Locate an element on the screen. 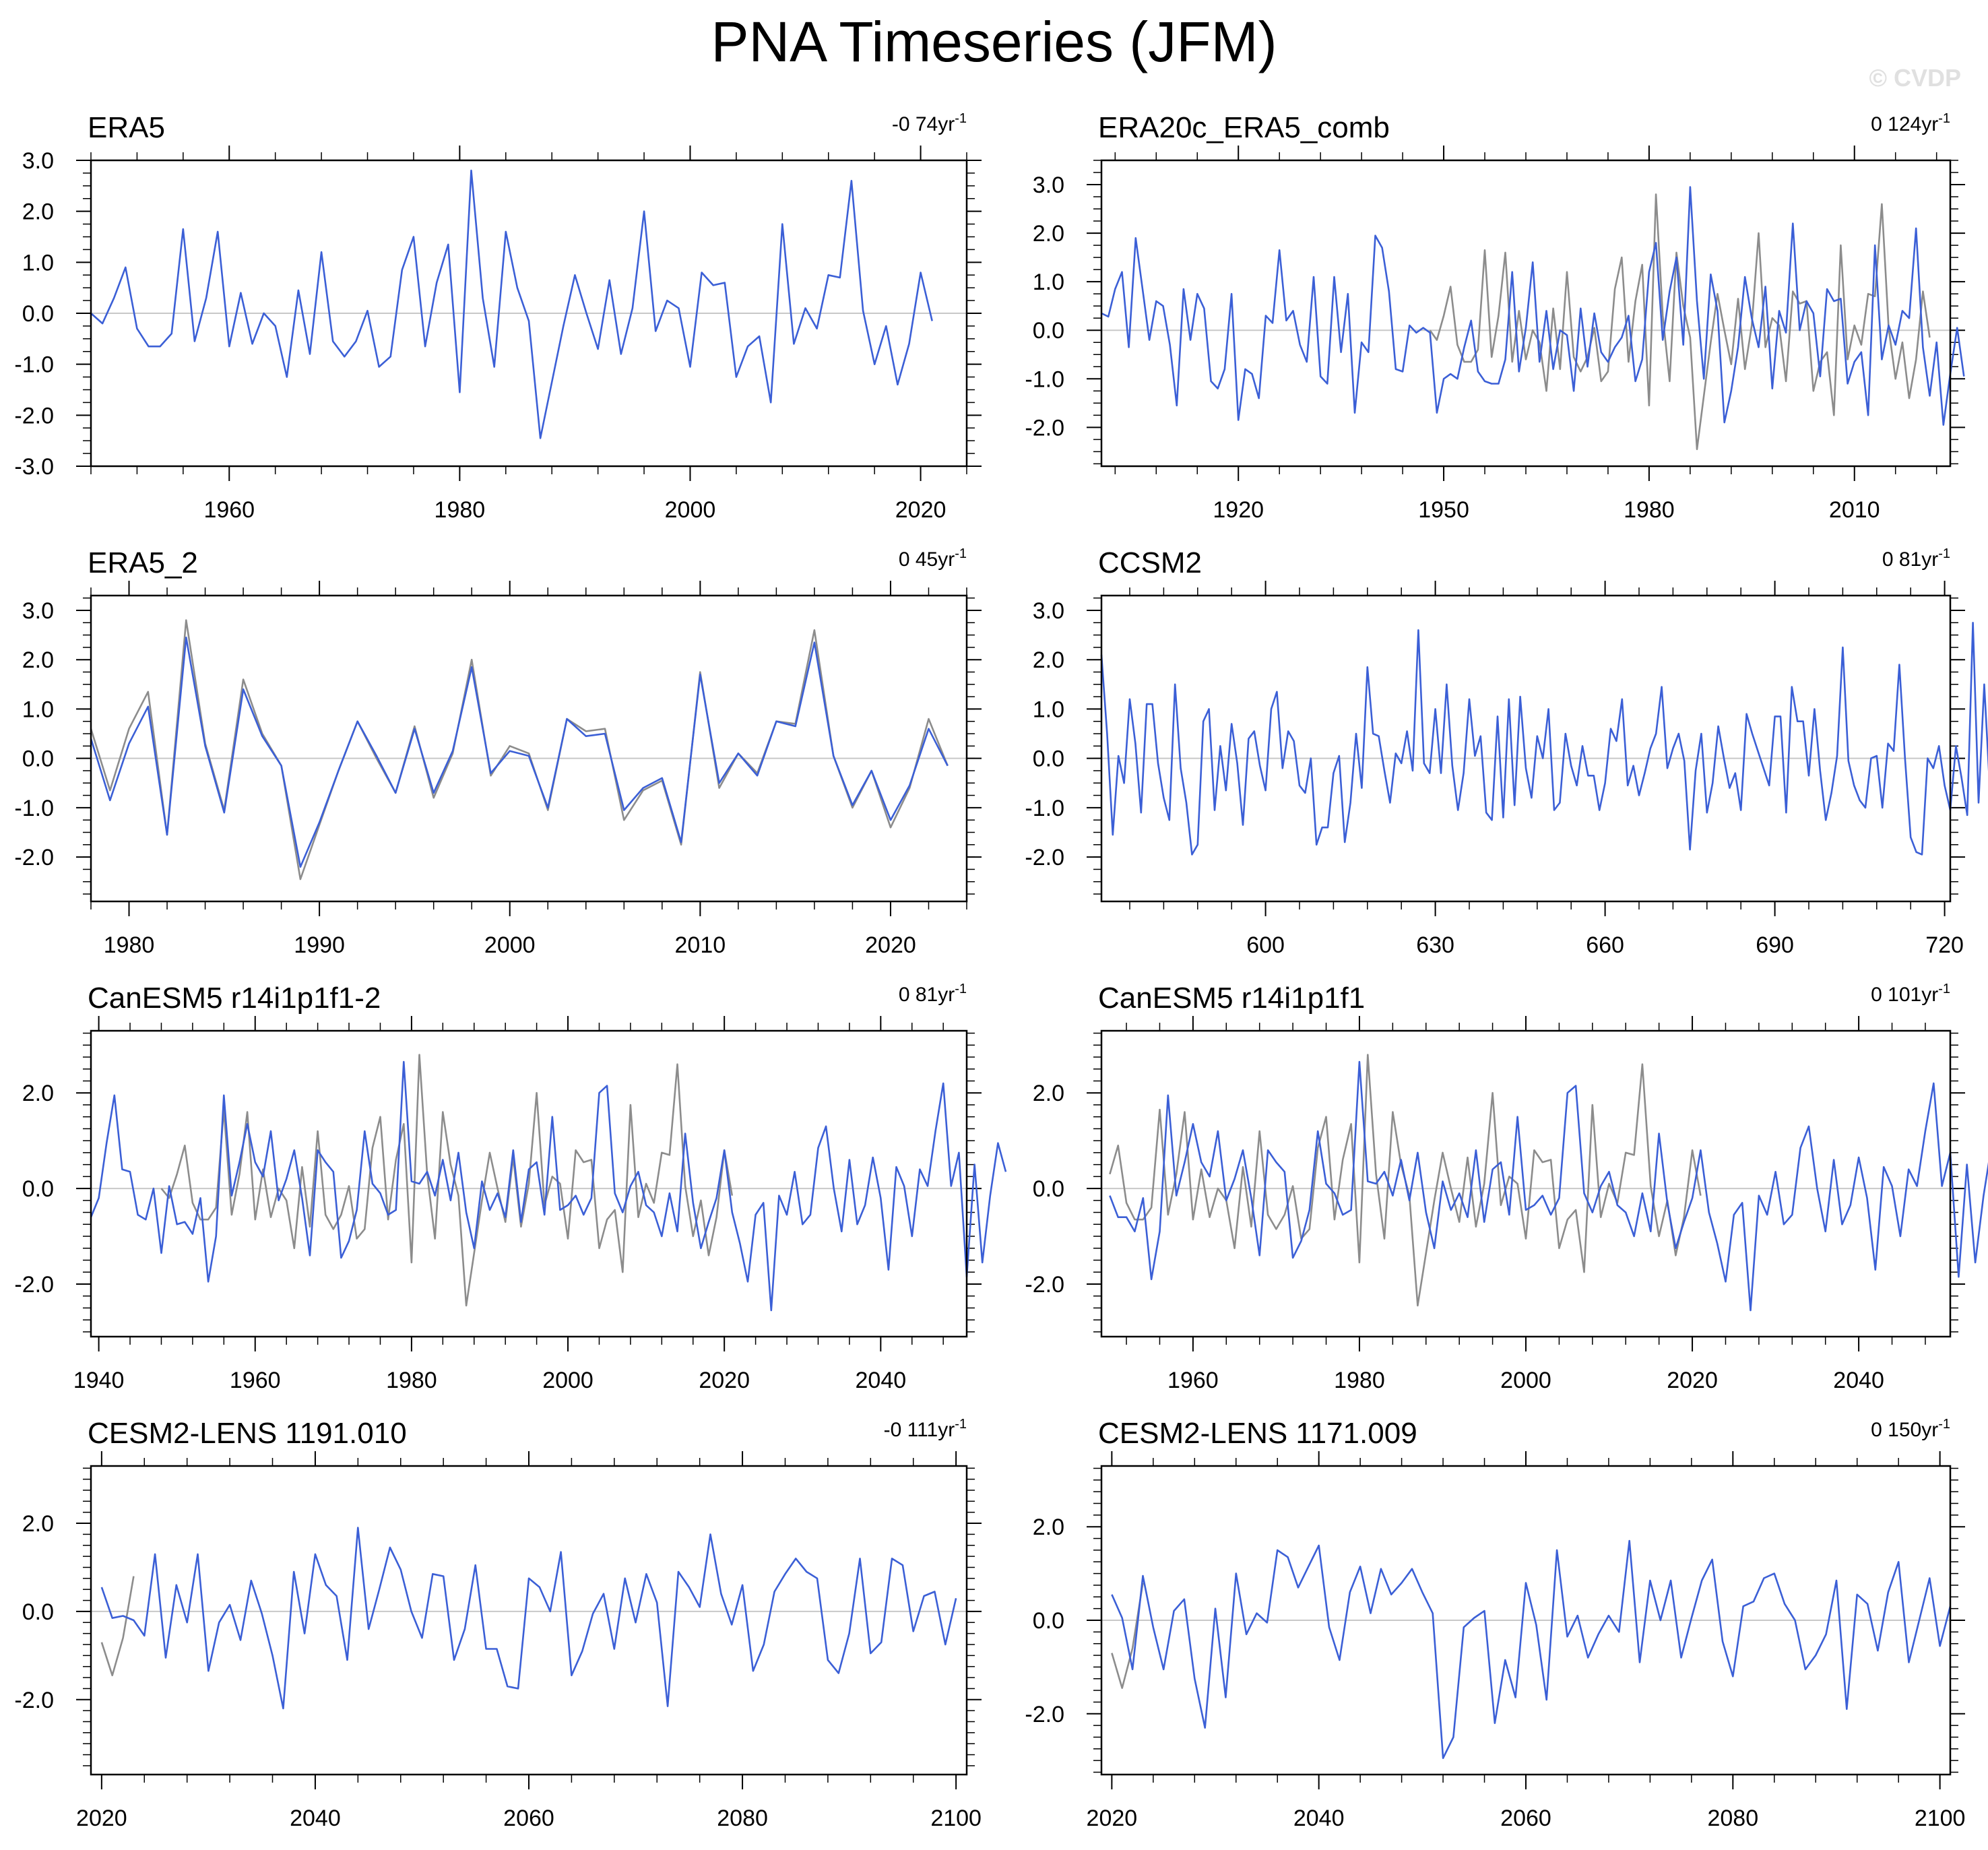 The width and height of the screenshot is (1988, 1850). trend-value: 0 124yr is located at coordinates (1905, 124).